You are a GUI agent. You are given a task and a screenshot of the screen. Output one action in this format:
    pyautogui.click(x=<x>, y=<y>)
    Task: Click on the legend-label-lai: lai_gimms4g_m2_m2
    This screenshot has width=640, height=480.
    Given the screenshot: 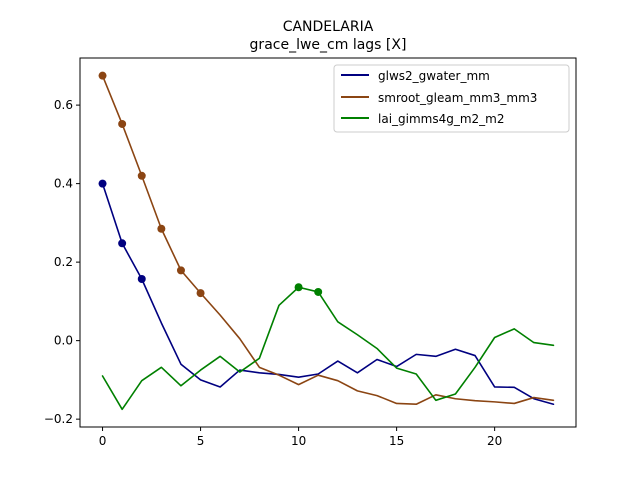 What is the action you would take?
    pyautogui.click(x=441, y=119)
    